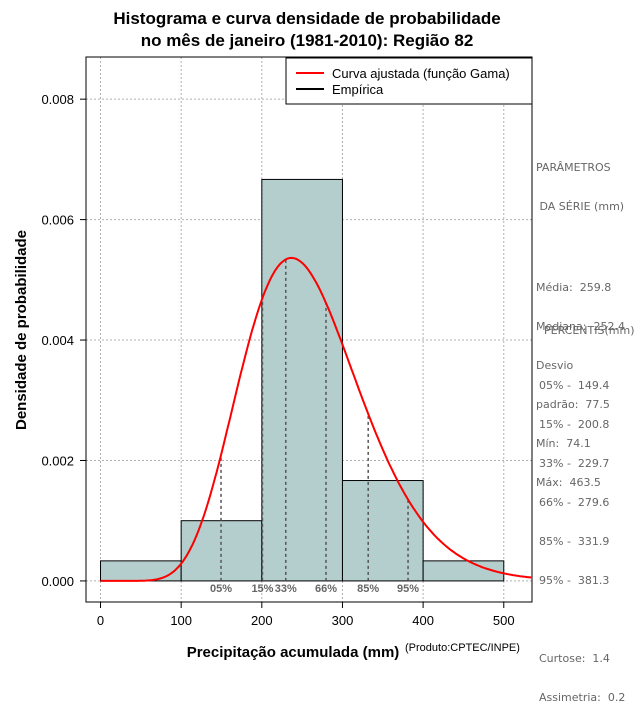 Image resolution: width=640 pixels, height=717 pixels. I want to click on percentil-row: 85% - 331.9, so click(574, 541).